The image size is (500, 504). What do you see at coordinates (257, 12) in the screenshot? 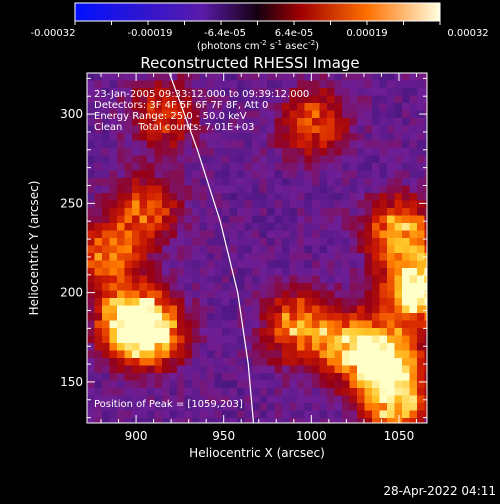
I see `colorbar-gradient` at bounding box center [257, 12].